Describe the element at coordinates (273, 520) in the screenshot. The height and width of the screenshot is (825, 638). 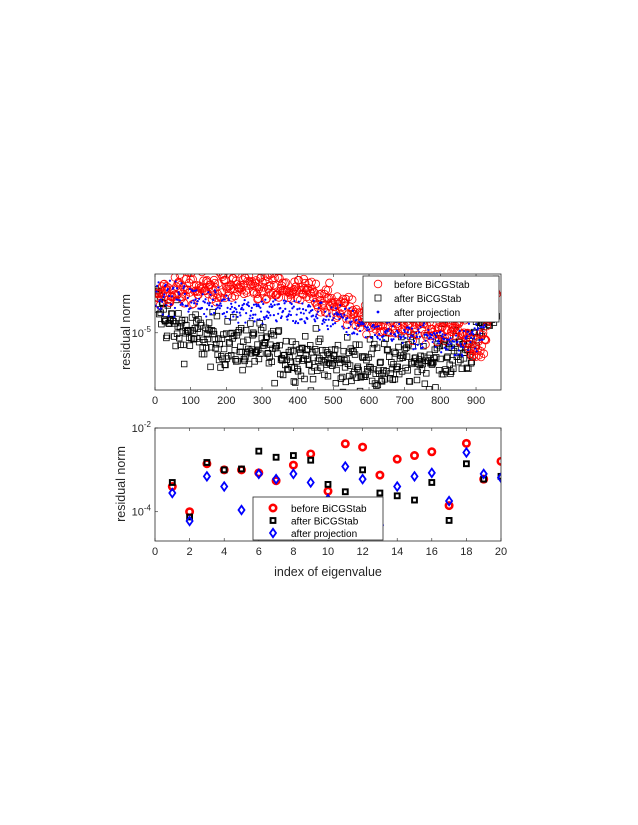
I see `bottom-legend-marker` at that location.